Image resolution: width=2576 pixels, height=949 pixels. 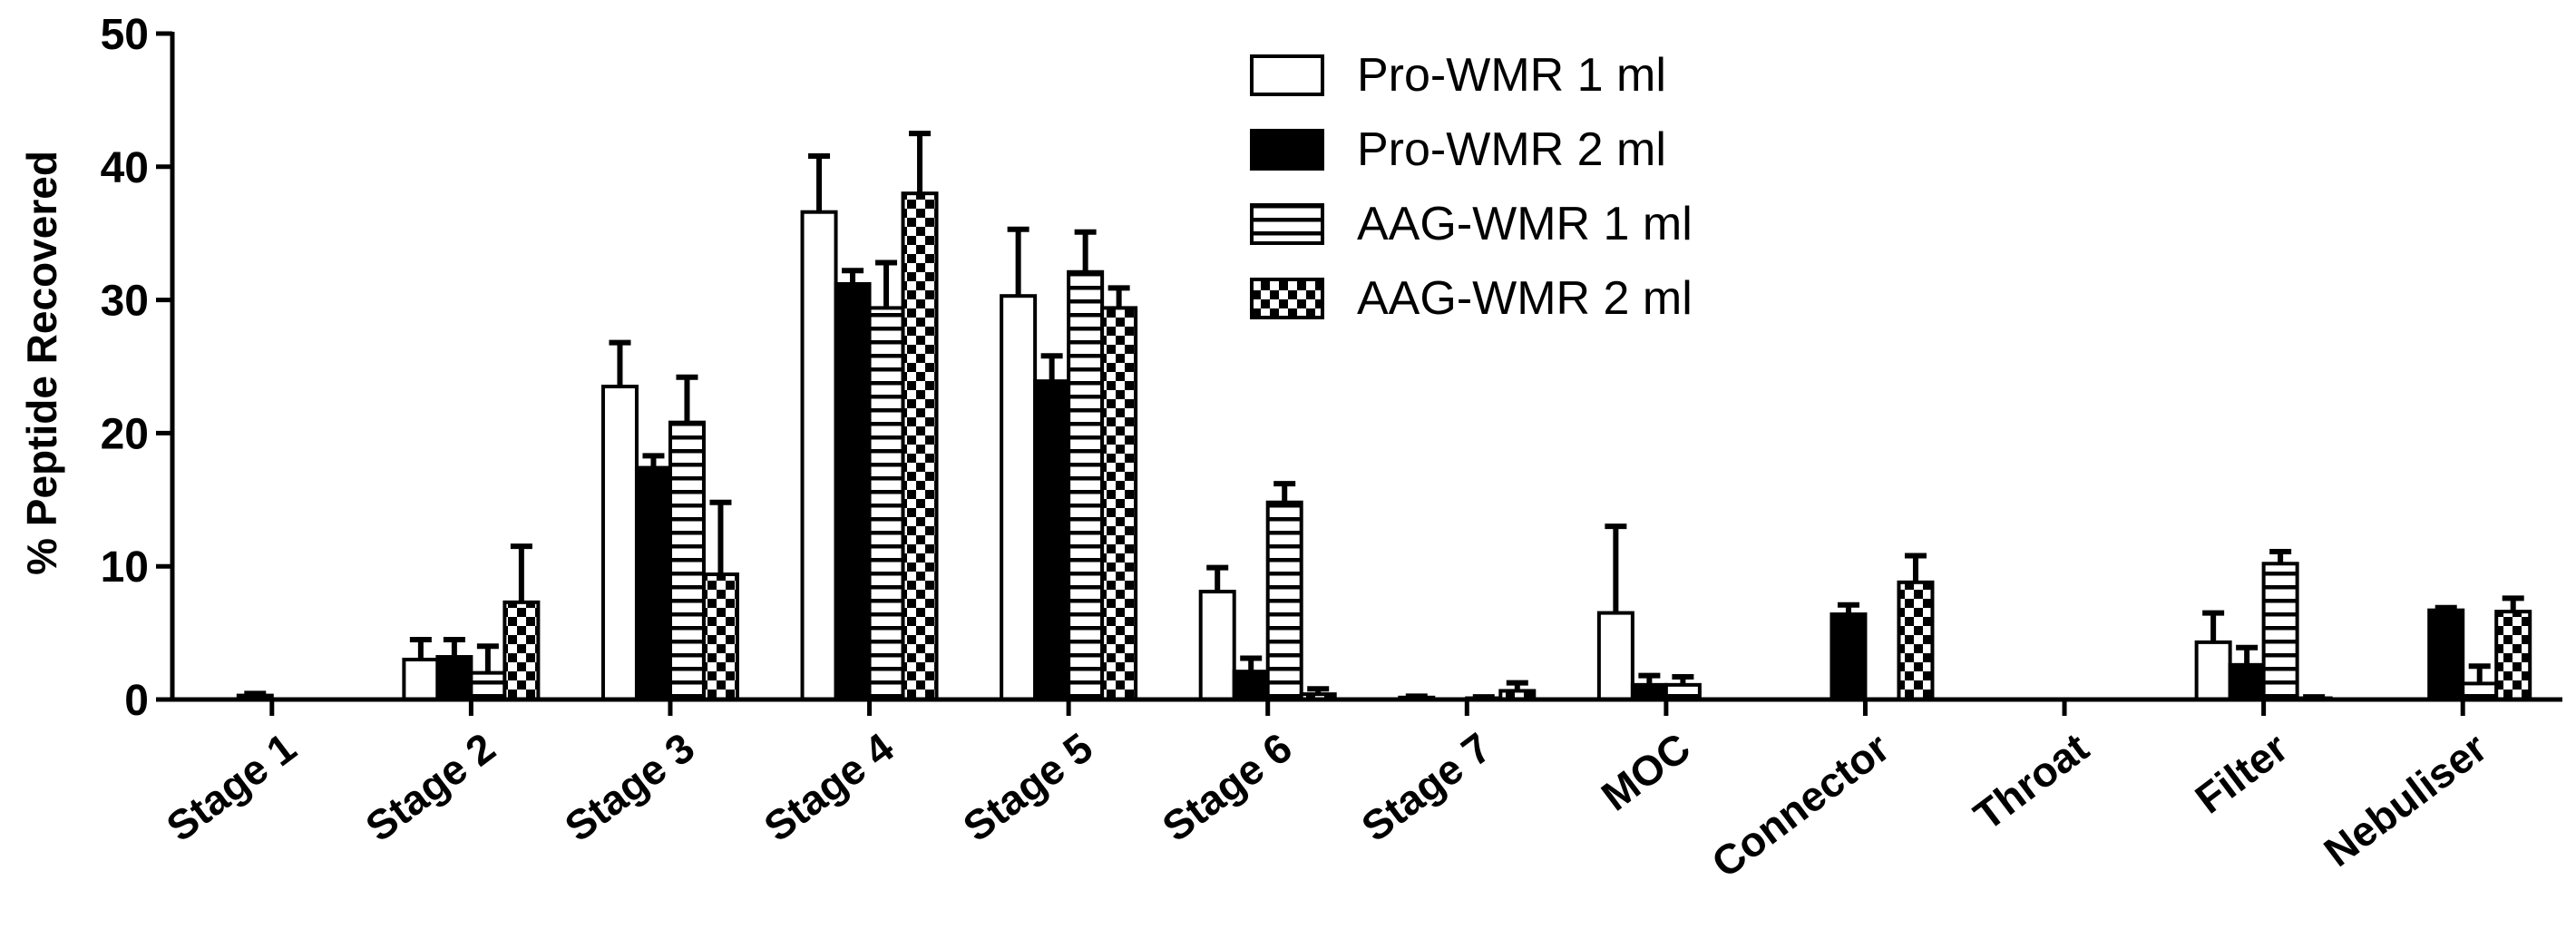 What do you see at coordinates (136, 368) in the screenshot?
I see `y-axis-ticks: 0 10 20 30 40 50` at bounding box center [136, 368].